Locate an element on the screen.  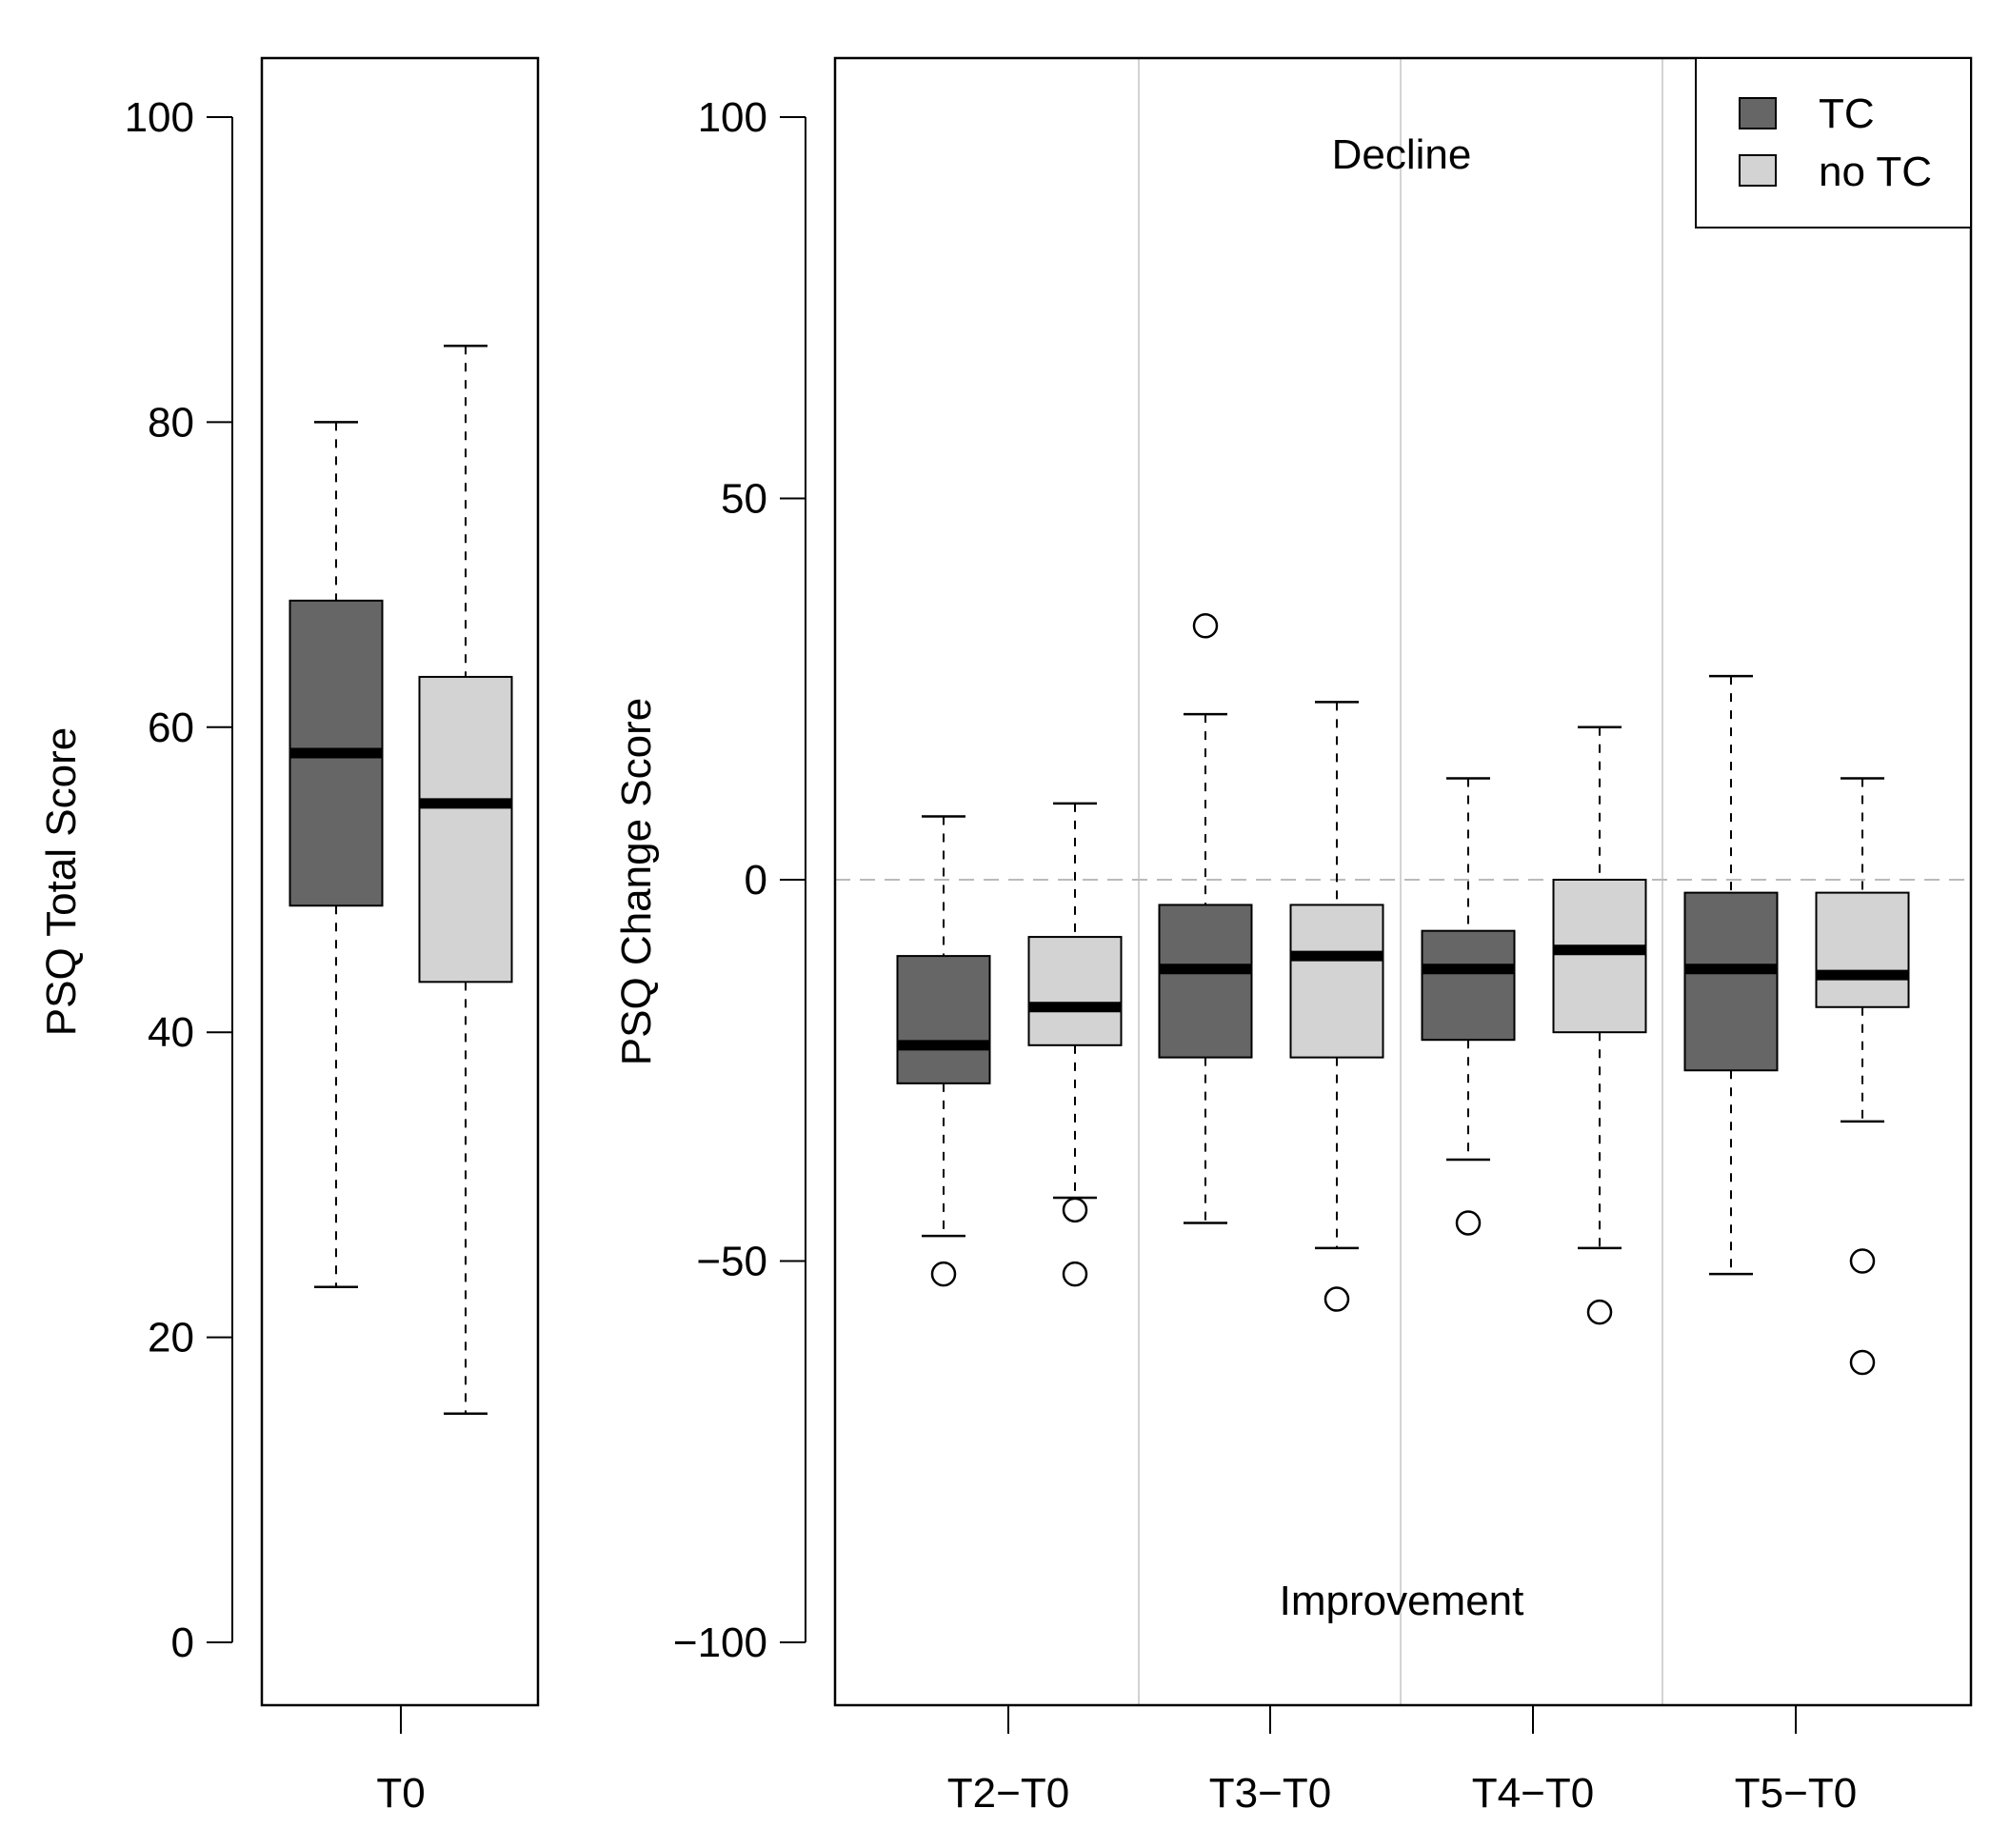
right-t4-t0-no-tc-boxplot is located at coordinates (1599, 1025).